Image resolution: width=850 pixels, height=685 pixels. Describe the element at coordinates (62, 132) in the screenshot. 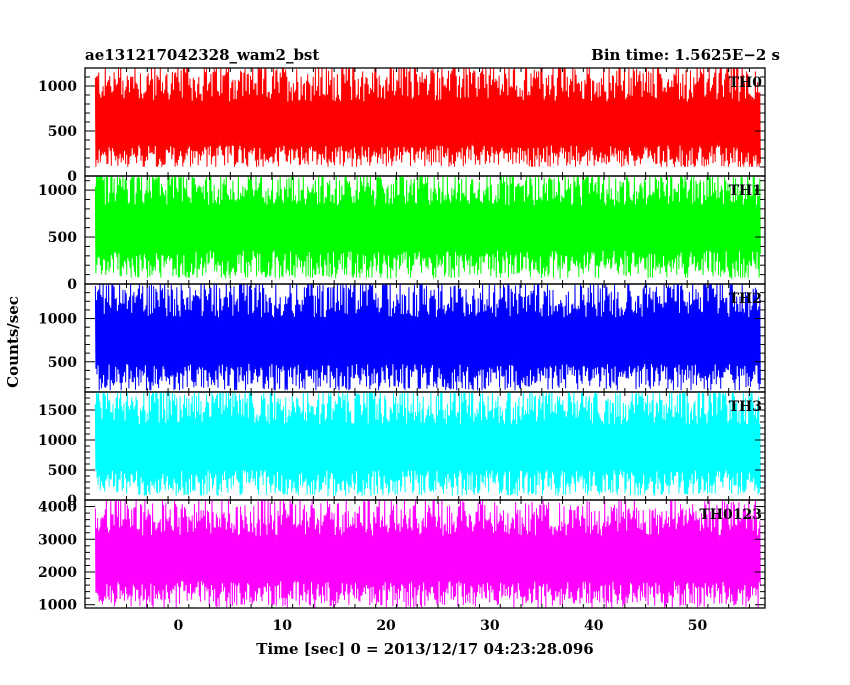

I see `y-tick-label-th0: 500` at that location.